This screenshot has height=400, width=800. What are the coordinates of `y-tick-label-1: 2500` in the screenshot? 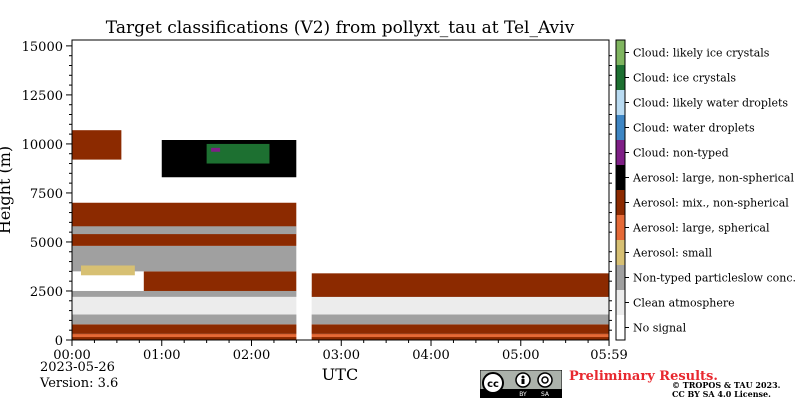 It's located at (46, 292).